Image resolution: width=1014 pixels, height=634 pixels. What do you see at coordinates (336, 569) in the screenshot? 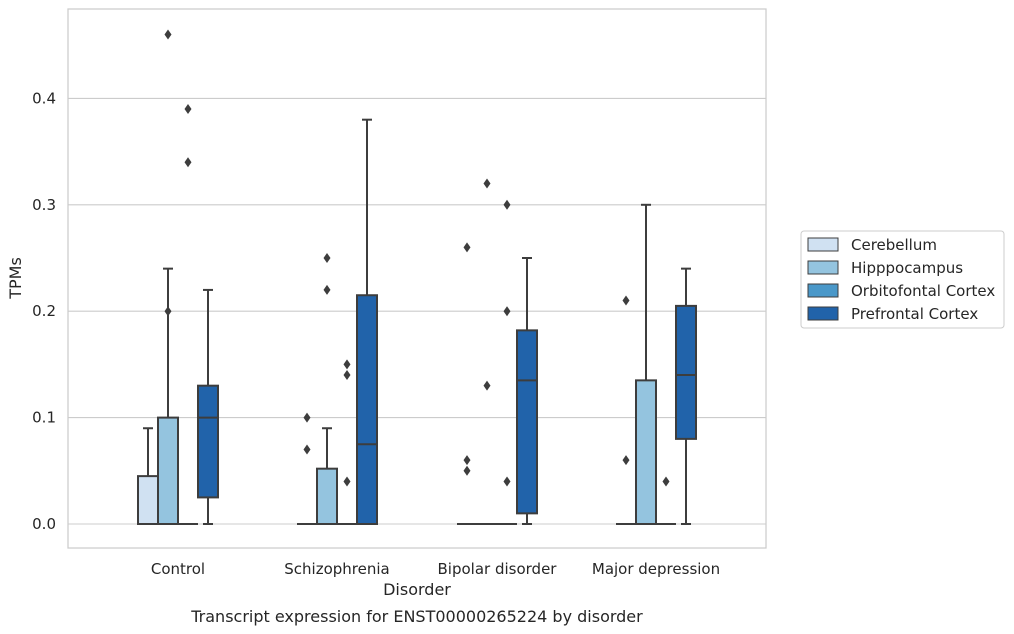
I see `x-tick-label: Schizophrenia` at bounding box center [336, 569].